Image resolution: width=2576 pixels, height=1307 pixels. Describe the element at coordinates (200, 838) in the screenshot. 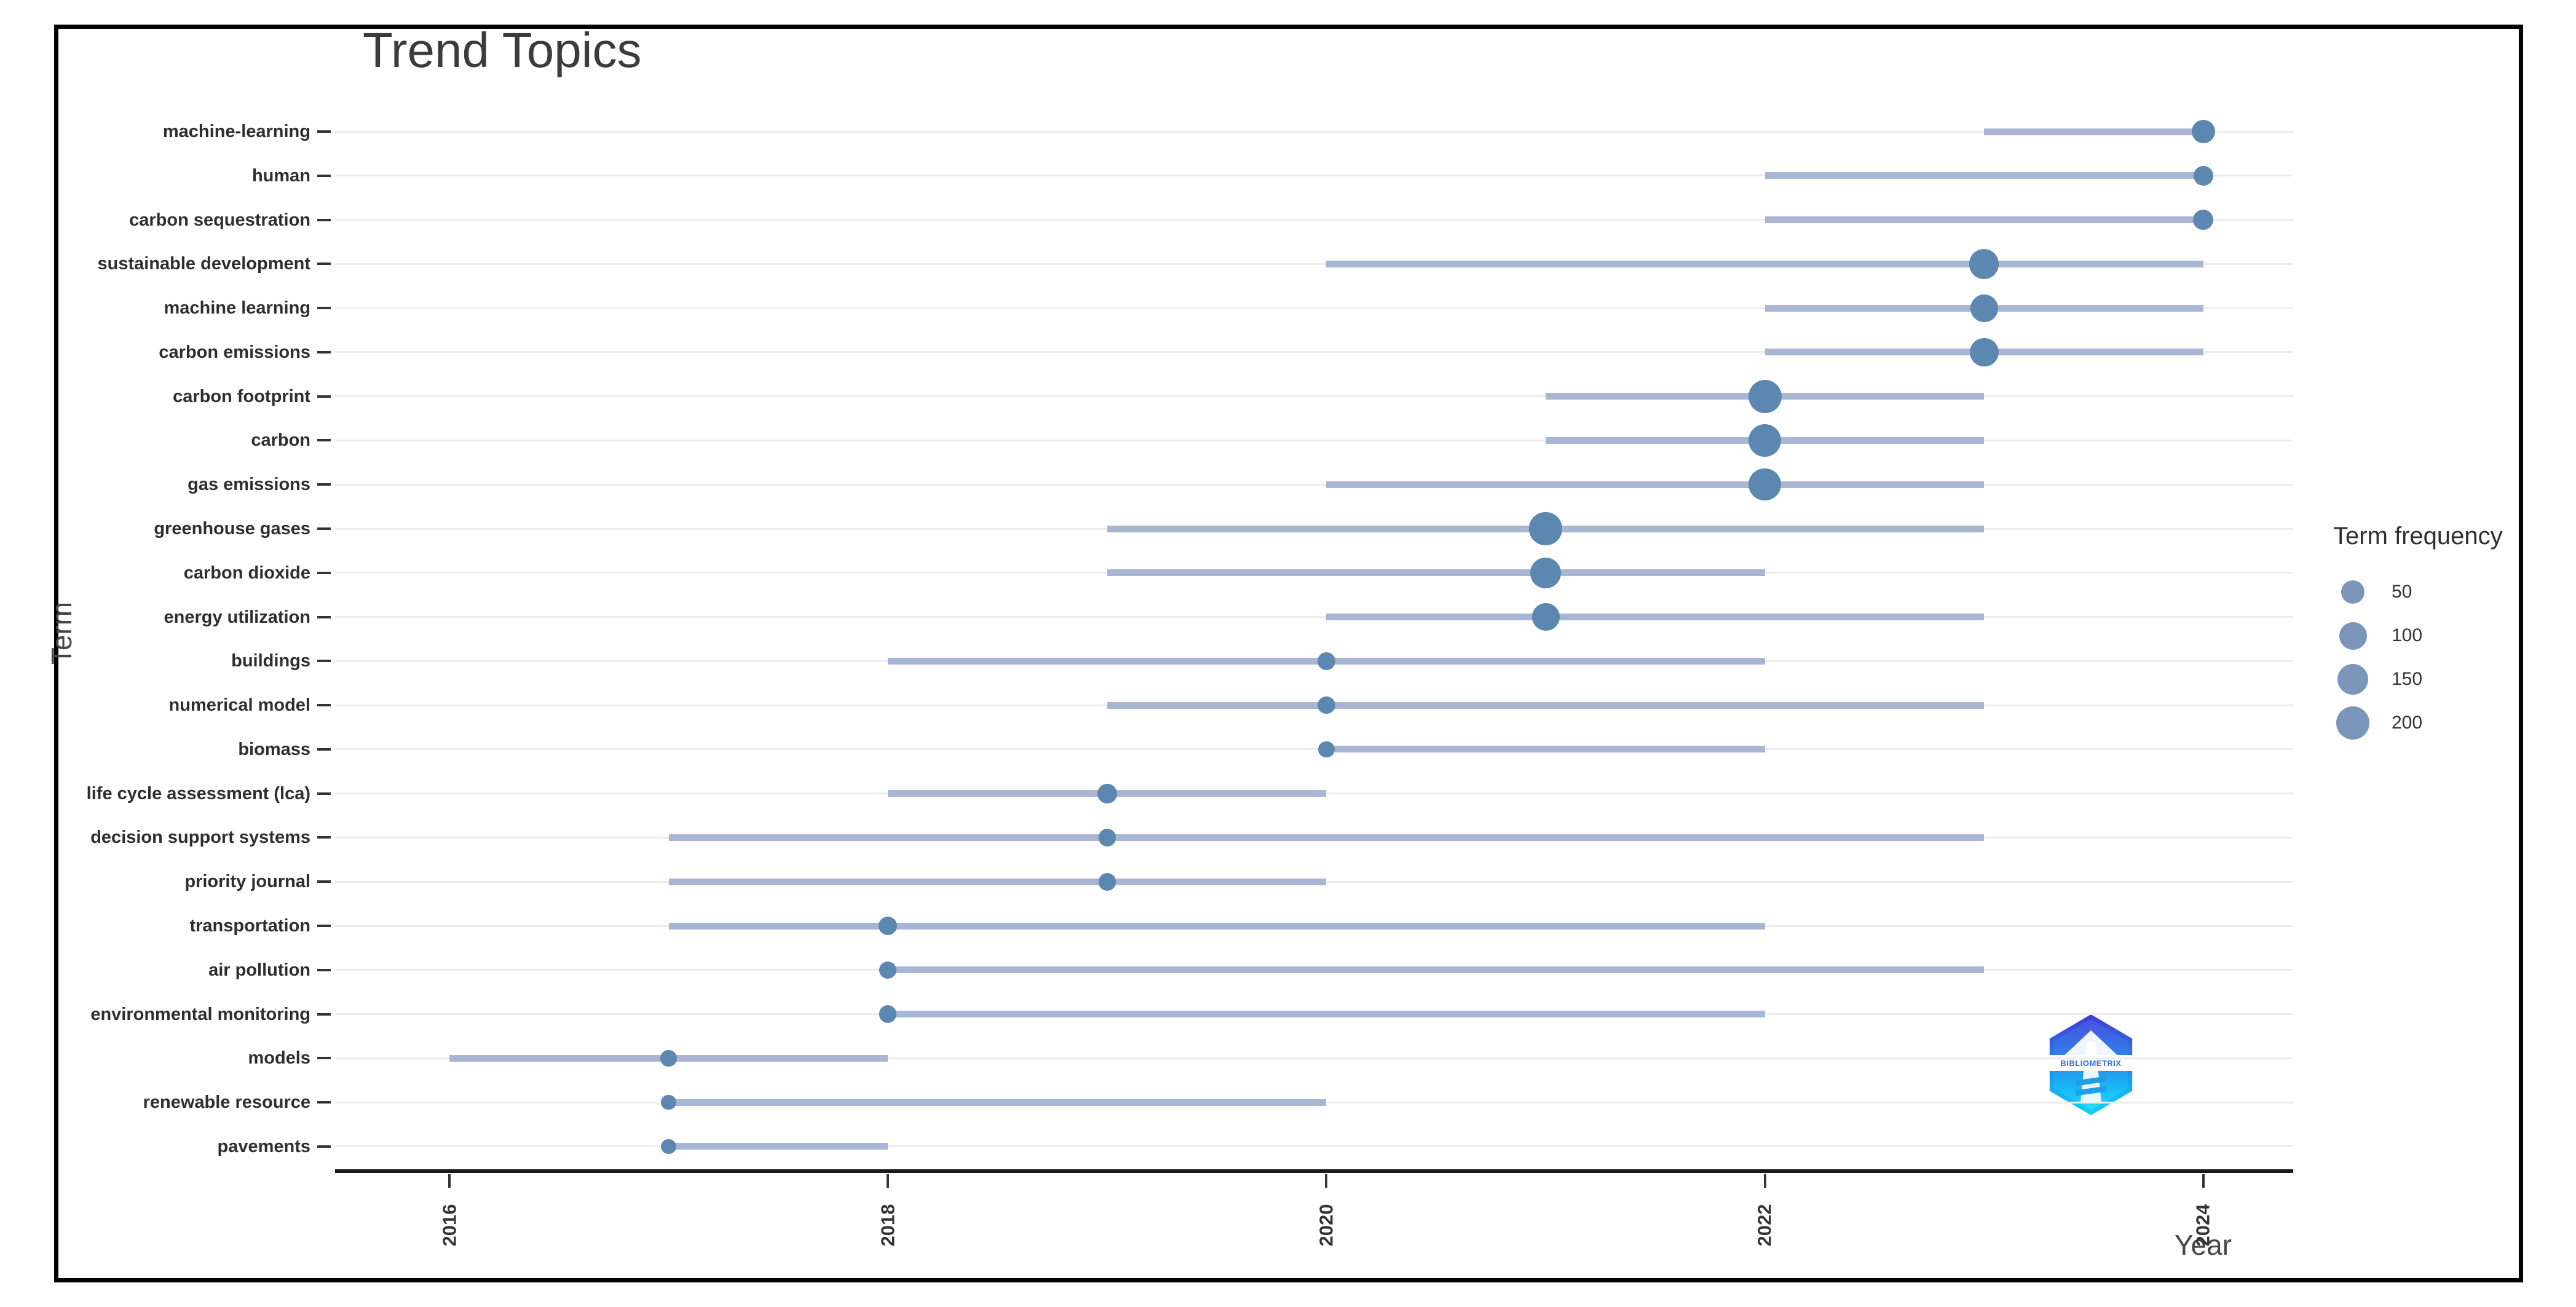

I see `term-label: decision support systems` at that location.